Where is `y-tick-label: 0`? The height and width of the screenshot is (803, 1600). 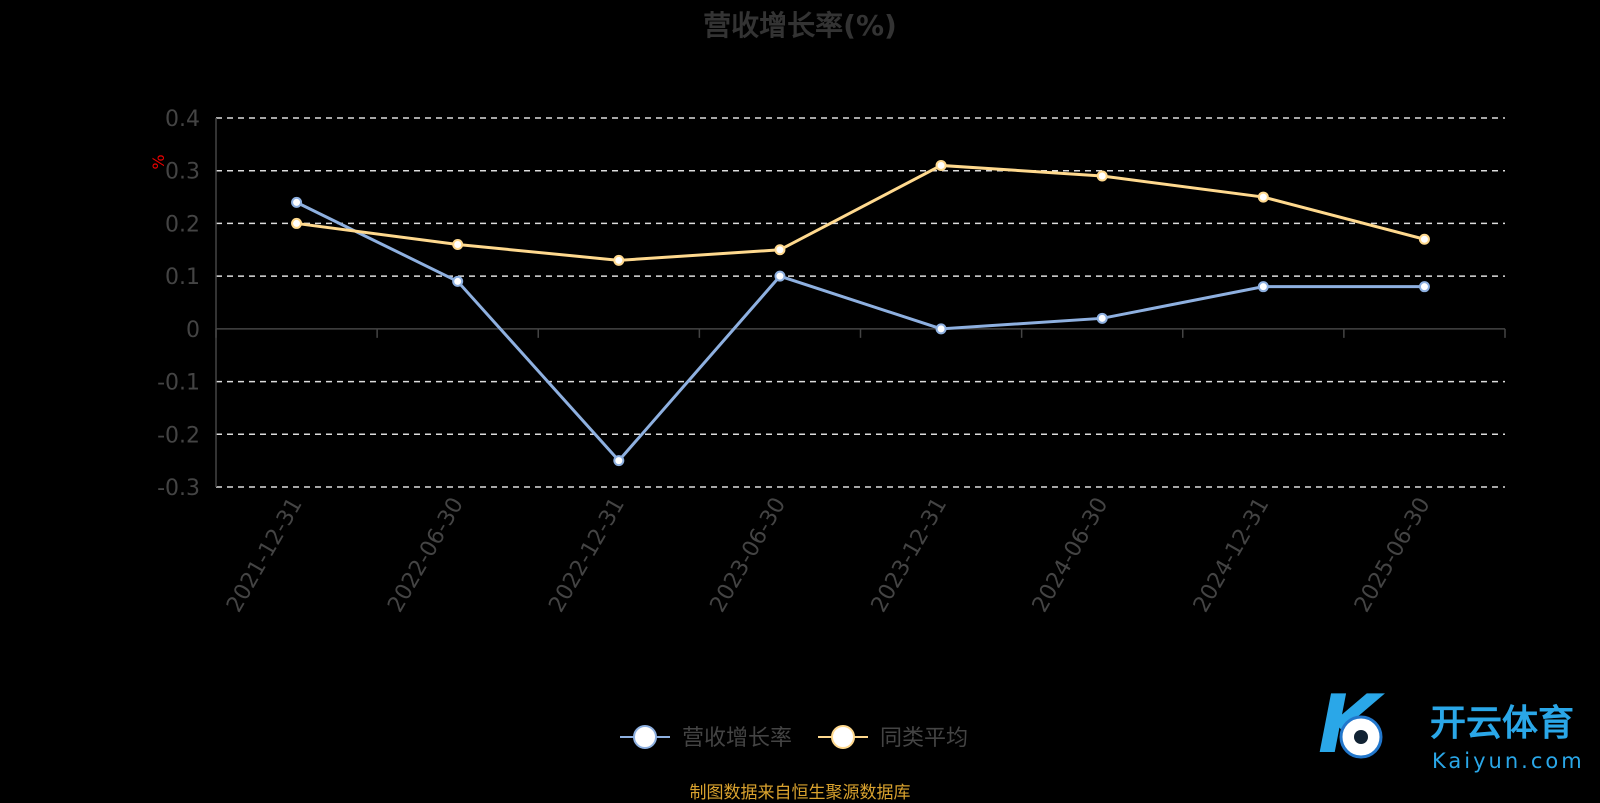
y-tick-label: 0 is located at coordinates (193, 330).